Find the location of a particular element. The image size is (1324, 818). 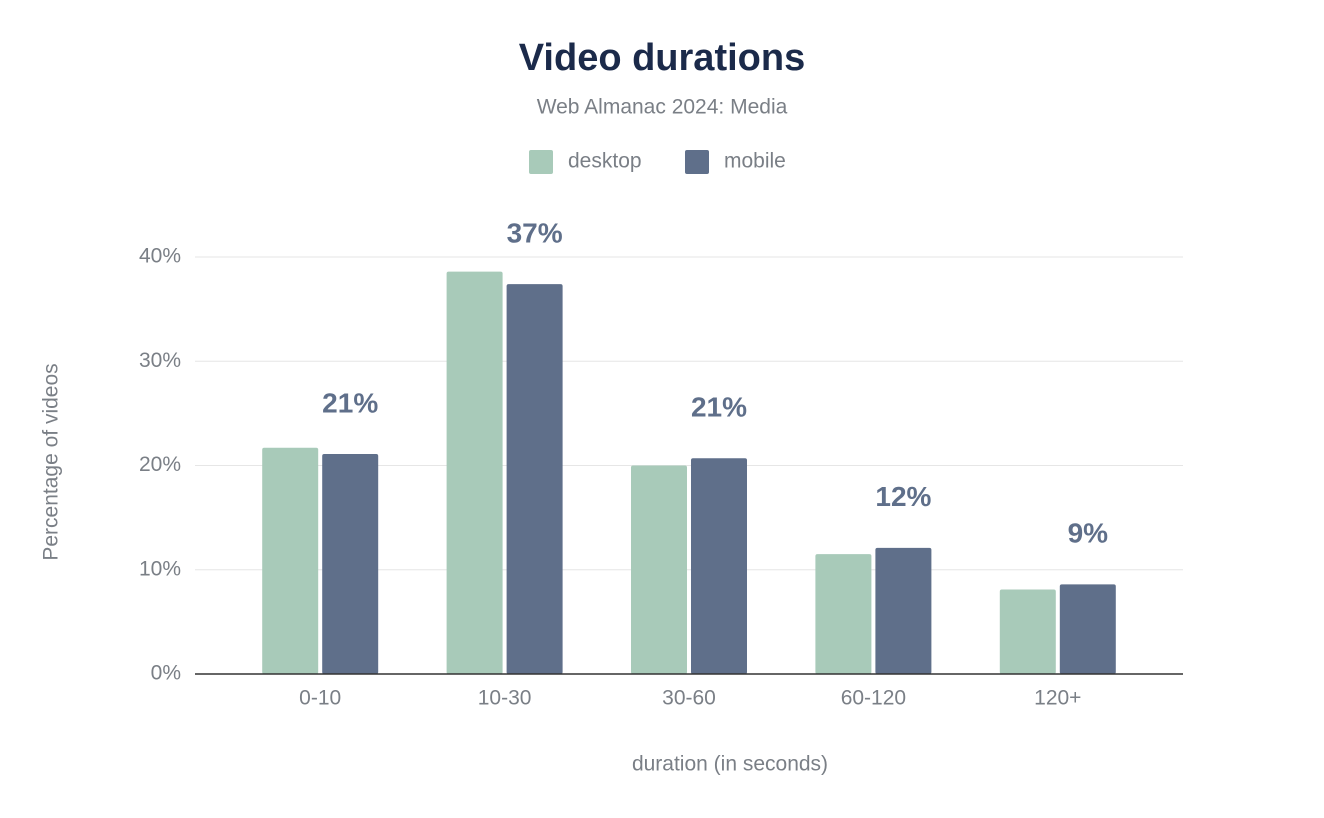

x-axis-label: duration (in seconds) is located at coordinates (730, 764).